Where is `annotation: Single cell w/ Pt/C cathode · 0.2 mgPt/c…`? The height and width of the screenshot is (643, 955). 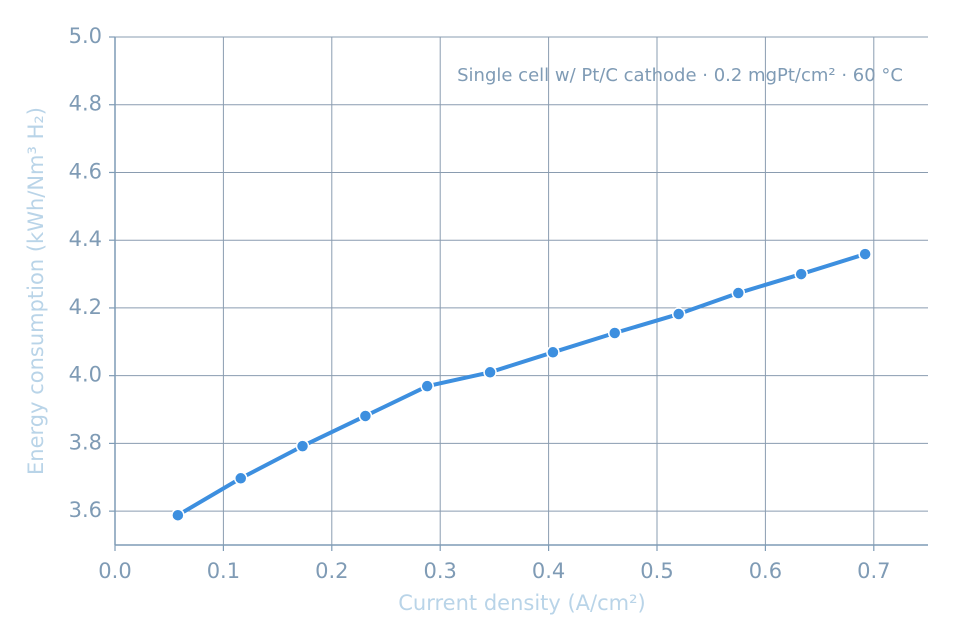
annotation: Single cell w/ Pt/C cathode · 0.2 mgPt/c… is located at coordinates (680, 75).